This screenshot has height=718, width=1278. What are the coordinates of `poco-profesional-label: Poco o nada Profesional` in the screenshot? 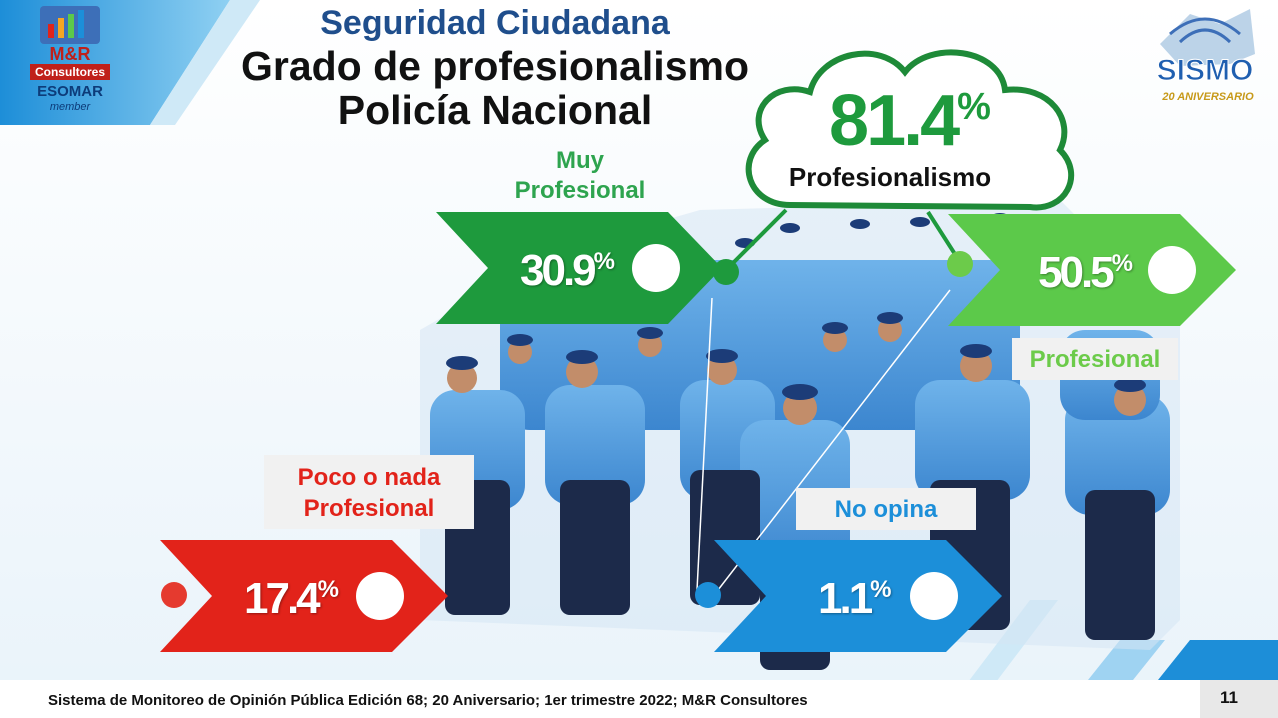 It's located at (369, 493).